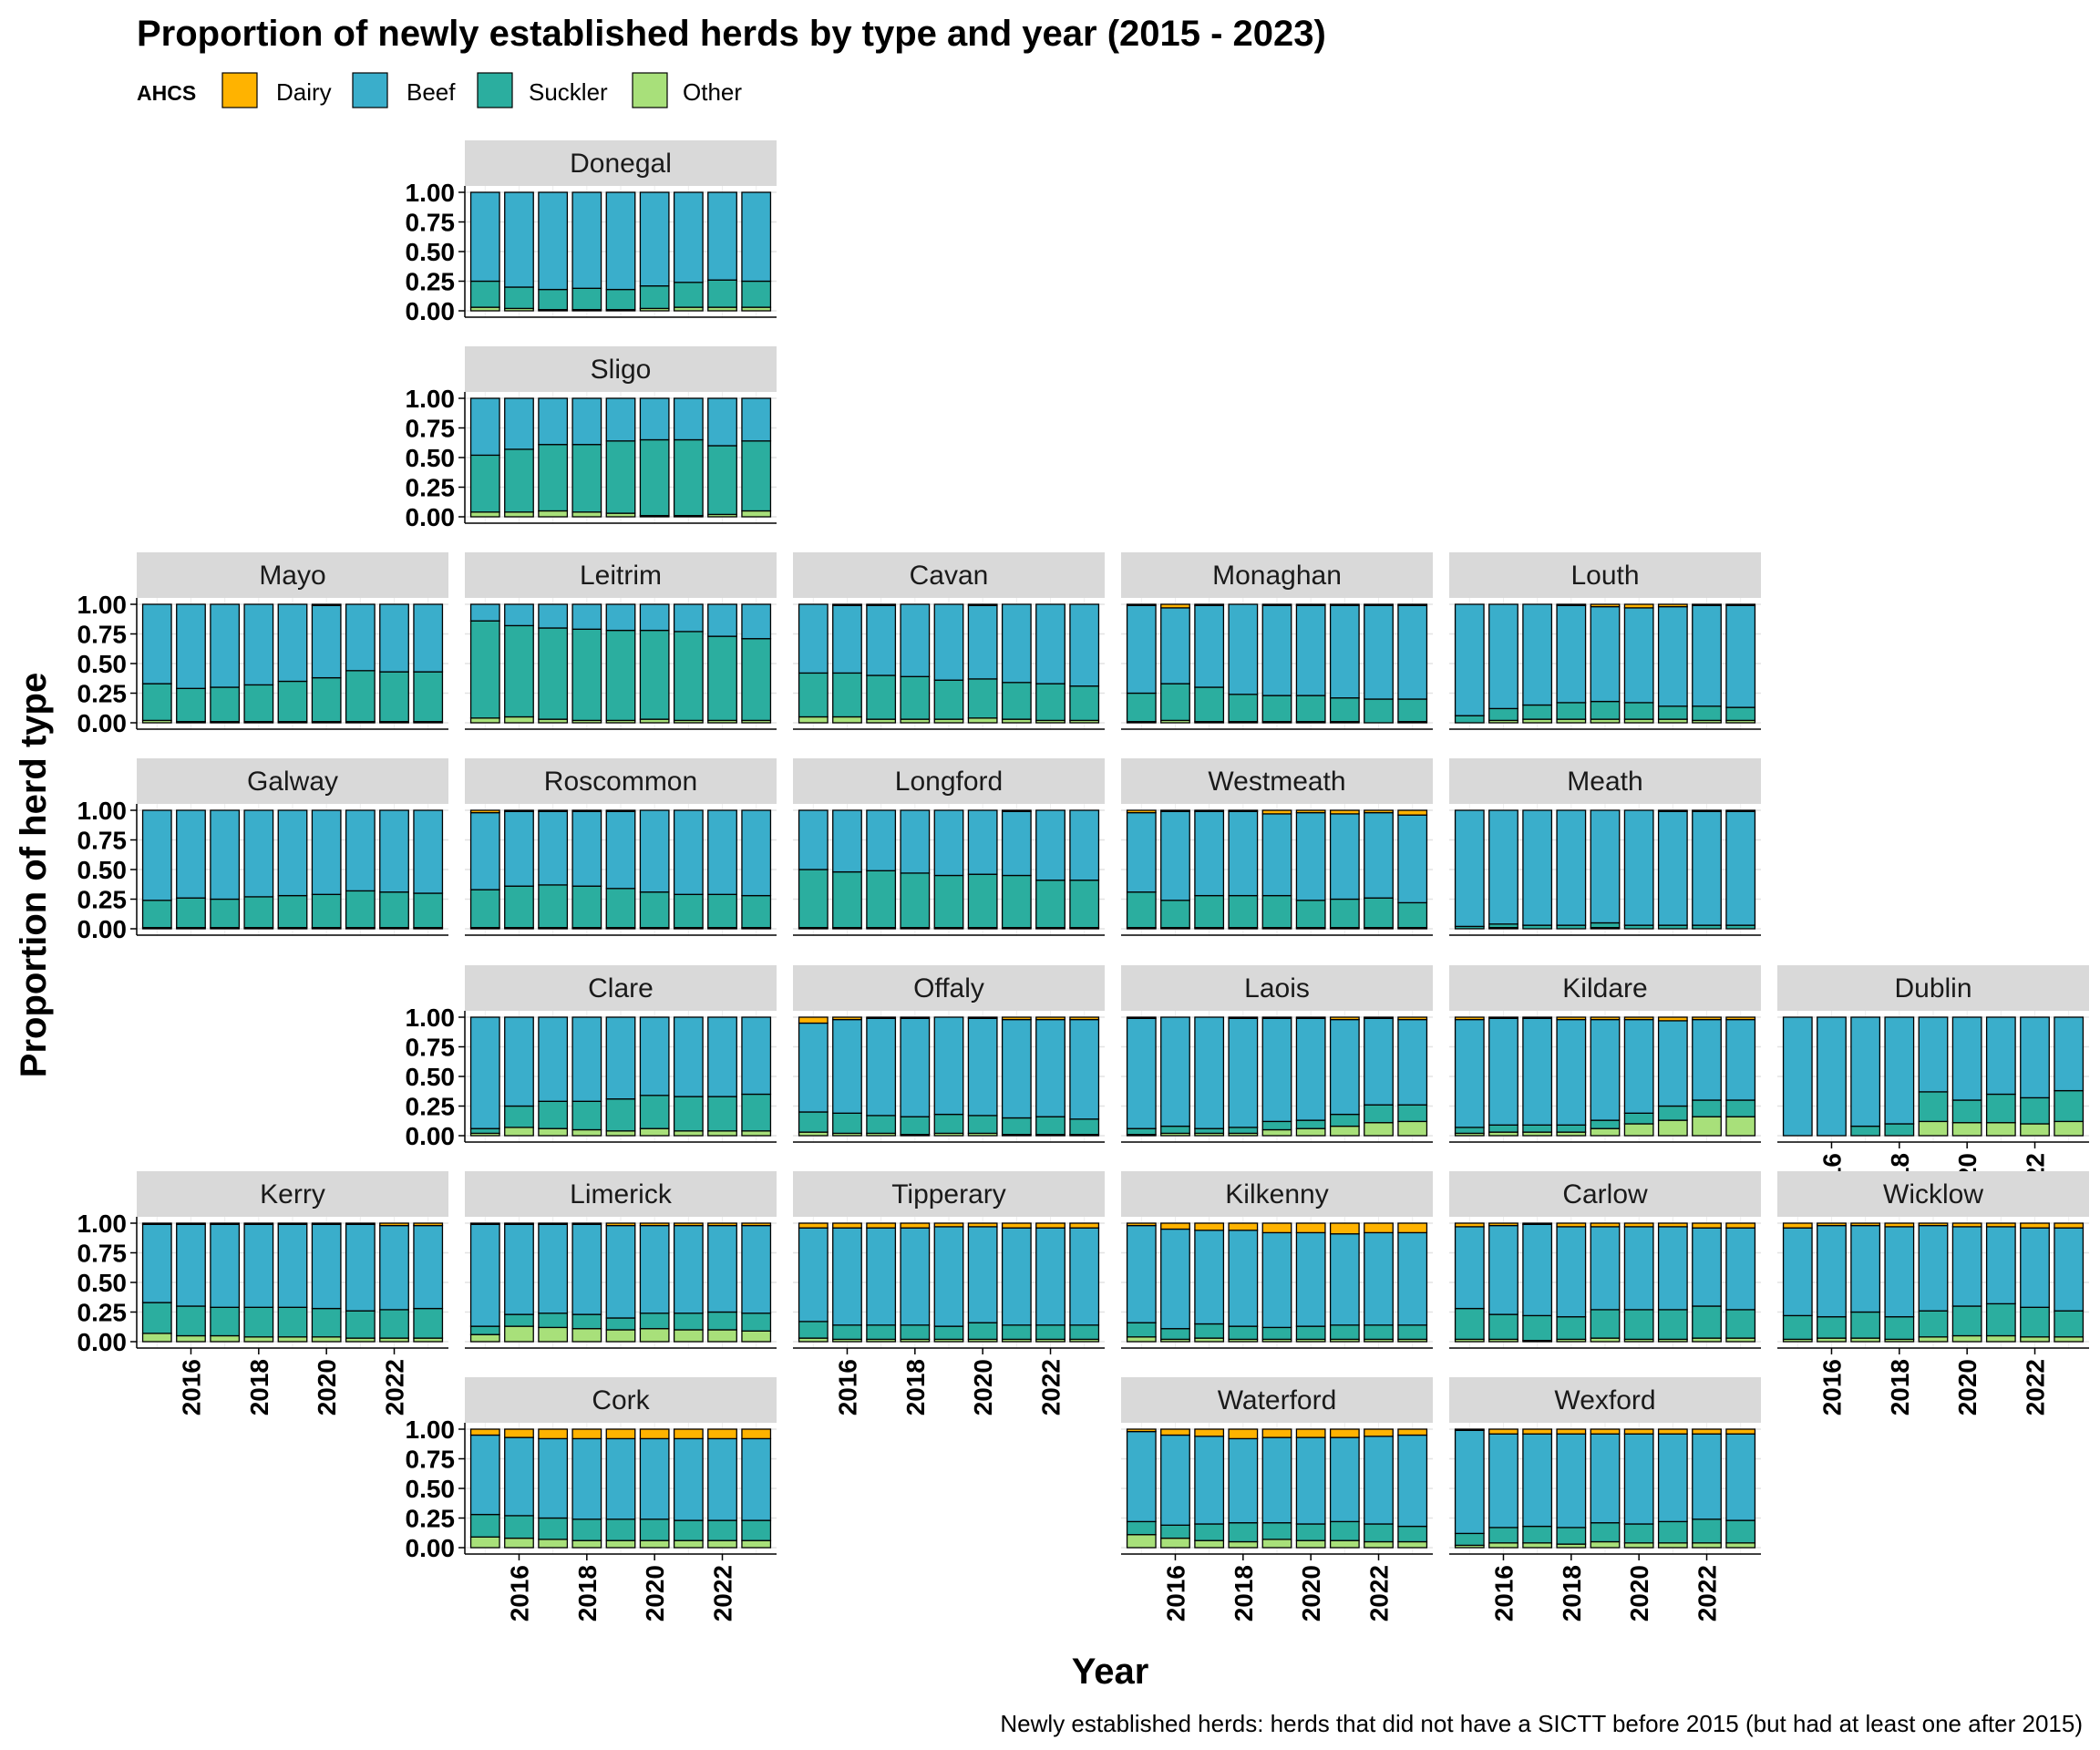  Describe the element at coordinates (1244, 1072) in the screenshot. I see `bar-segment-laois-2018-beef` at that location.